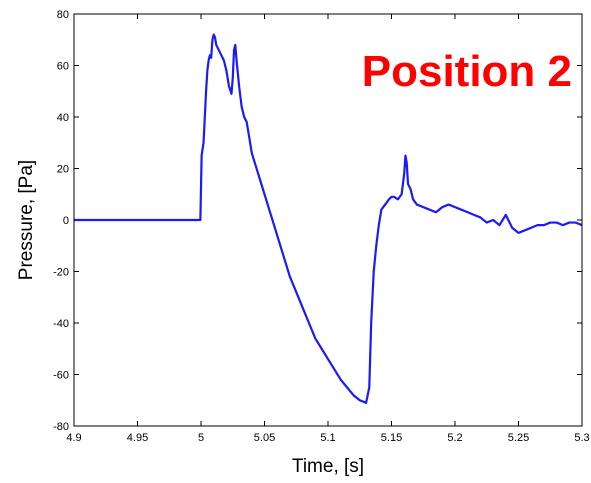 Image resolution: width=591 pixels, height=483 pixels. What do you see at coordinates (63, 170) in the screenshot?
I see `y-tick-label: 20` at bounding box center [63, 170].